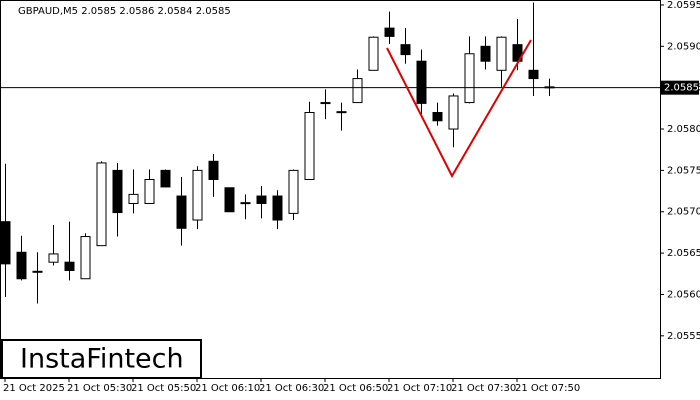  Describe the element at coordinates (683, 129) in the screenshot. I see `y-tick-label: 2.0580` at that location.